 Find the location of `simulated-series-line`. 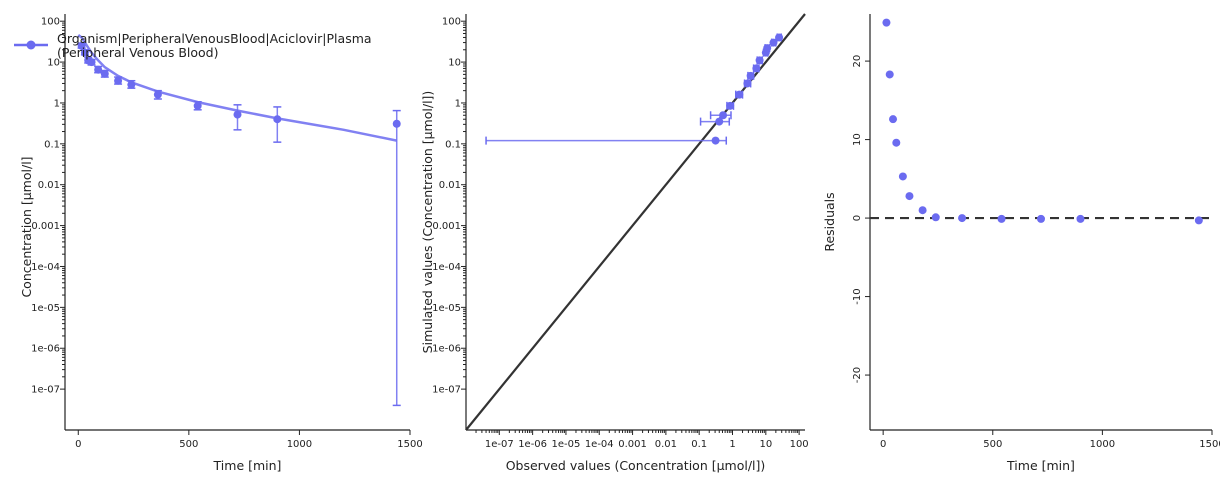

simulated-series-line is located at coordinates (237, 88).